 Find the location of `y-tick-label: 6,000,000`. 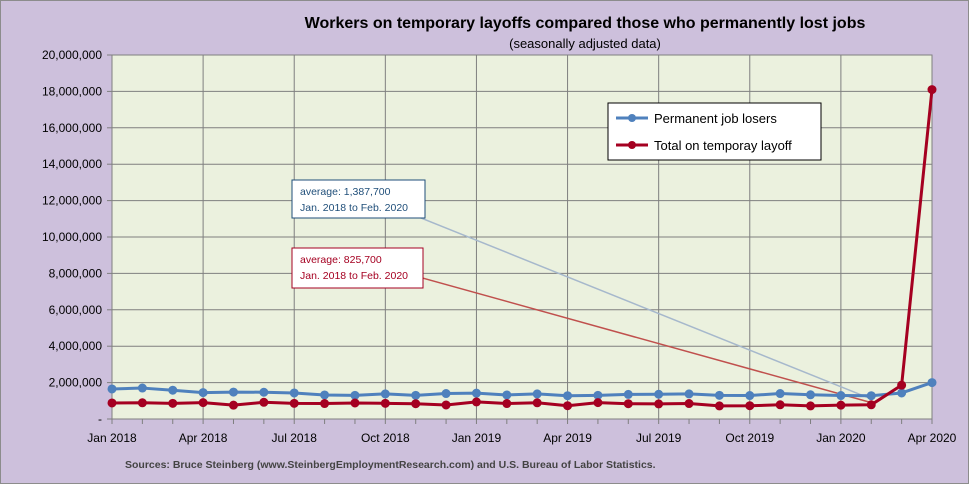

y-tick-label: 6,000,000 is located at coordinates (76, 310).